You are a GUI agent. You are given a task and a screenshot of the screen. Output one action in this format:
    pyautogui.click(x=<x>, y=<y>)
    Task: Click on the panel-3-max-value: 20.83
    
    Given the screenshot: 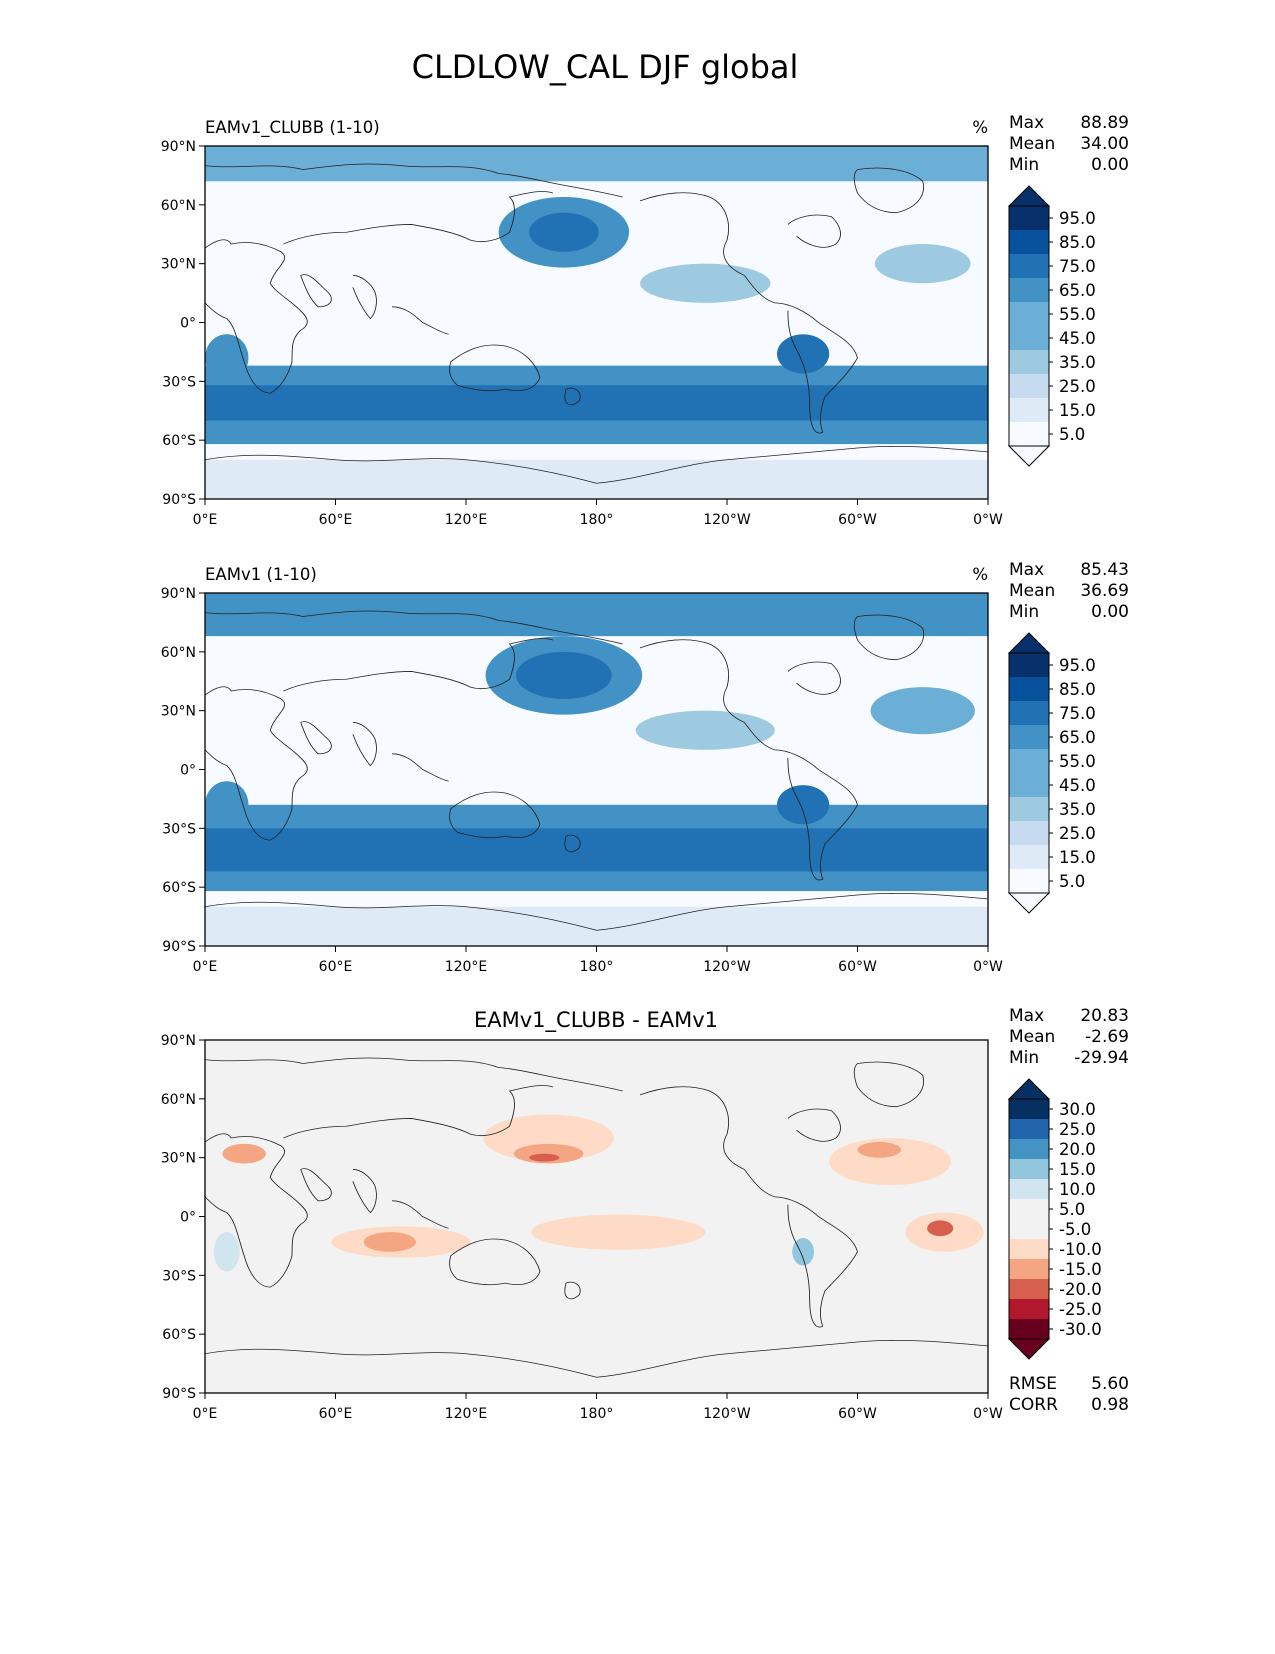 What is the action you would take?
    pyautogui.click(x=1104, y=1016)
    